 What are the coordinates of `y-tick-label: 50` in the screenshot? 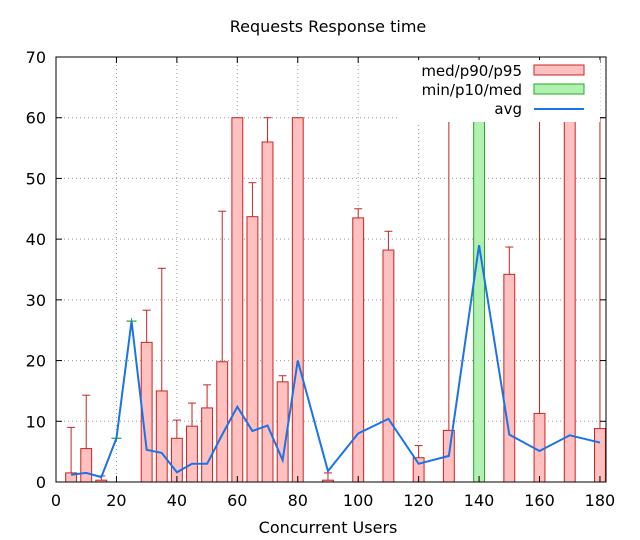 It's located at (36, 178).